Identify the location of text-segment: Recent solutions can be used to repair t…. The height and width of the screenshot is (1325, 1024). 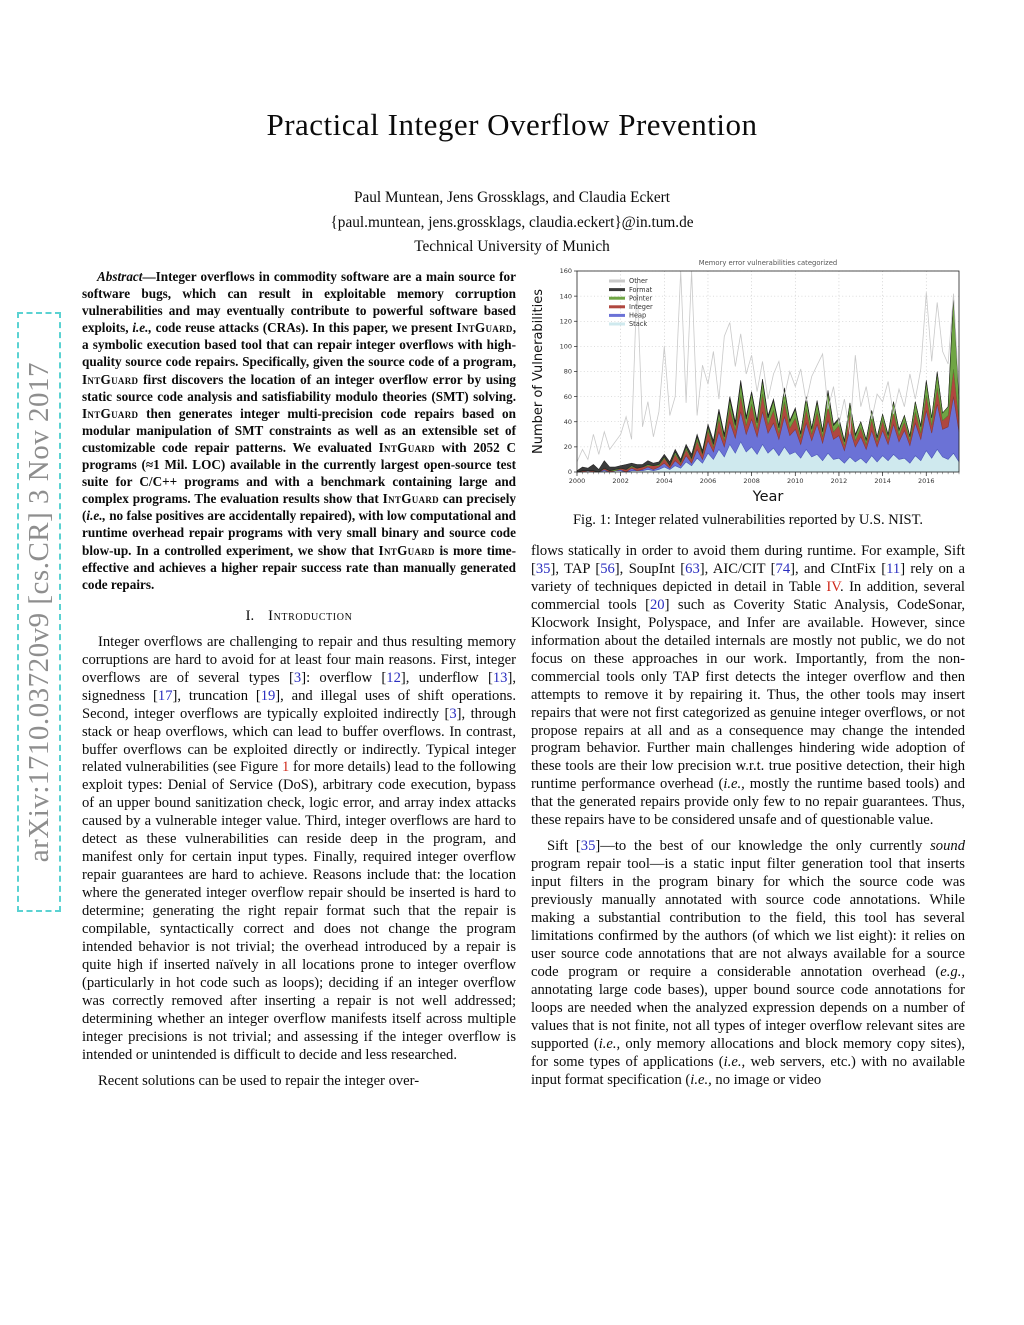
(259, 1080).